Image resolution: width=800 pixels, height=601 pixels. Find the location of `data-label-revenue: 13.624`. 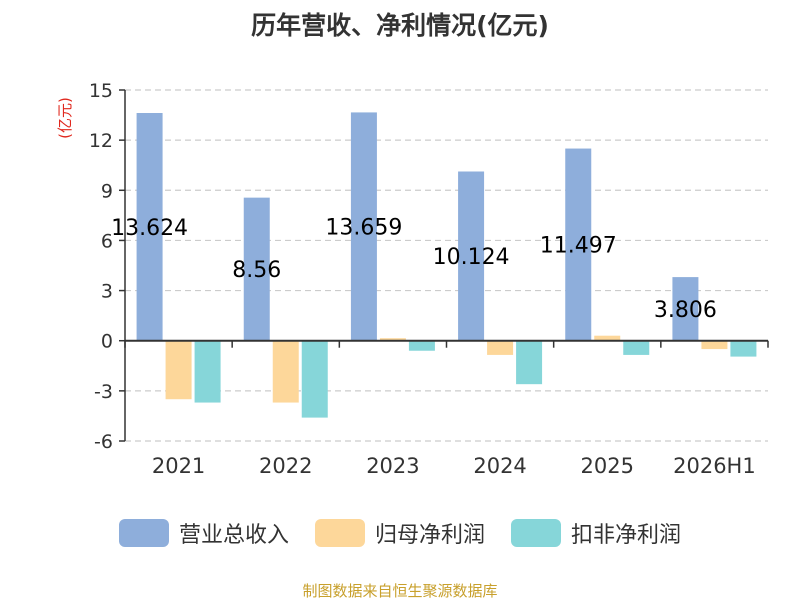

data-label-revenue: 13.624 is located at coordinates (149, 228).